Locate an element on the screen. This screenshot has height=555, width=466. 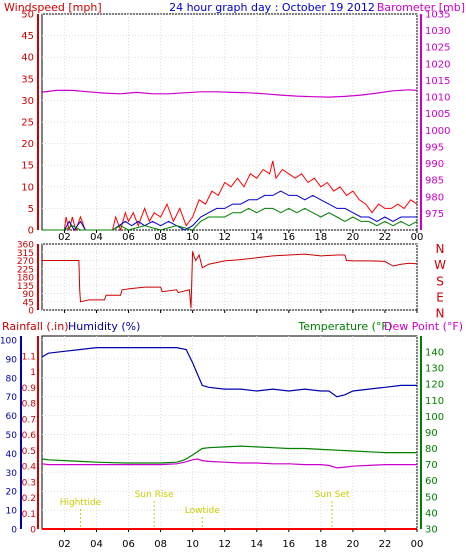
rain-tick-label: 0.2 is located at coordinates (29, 499).